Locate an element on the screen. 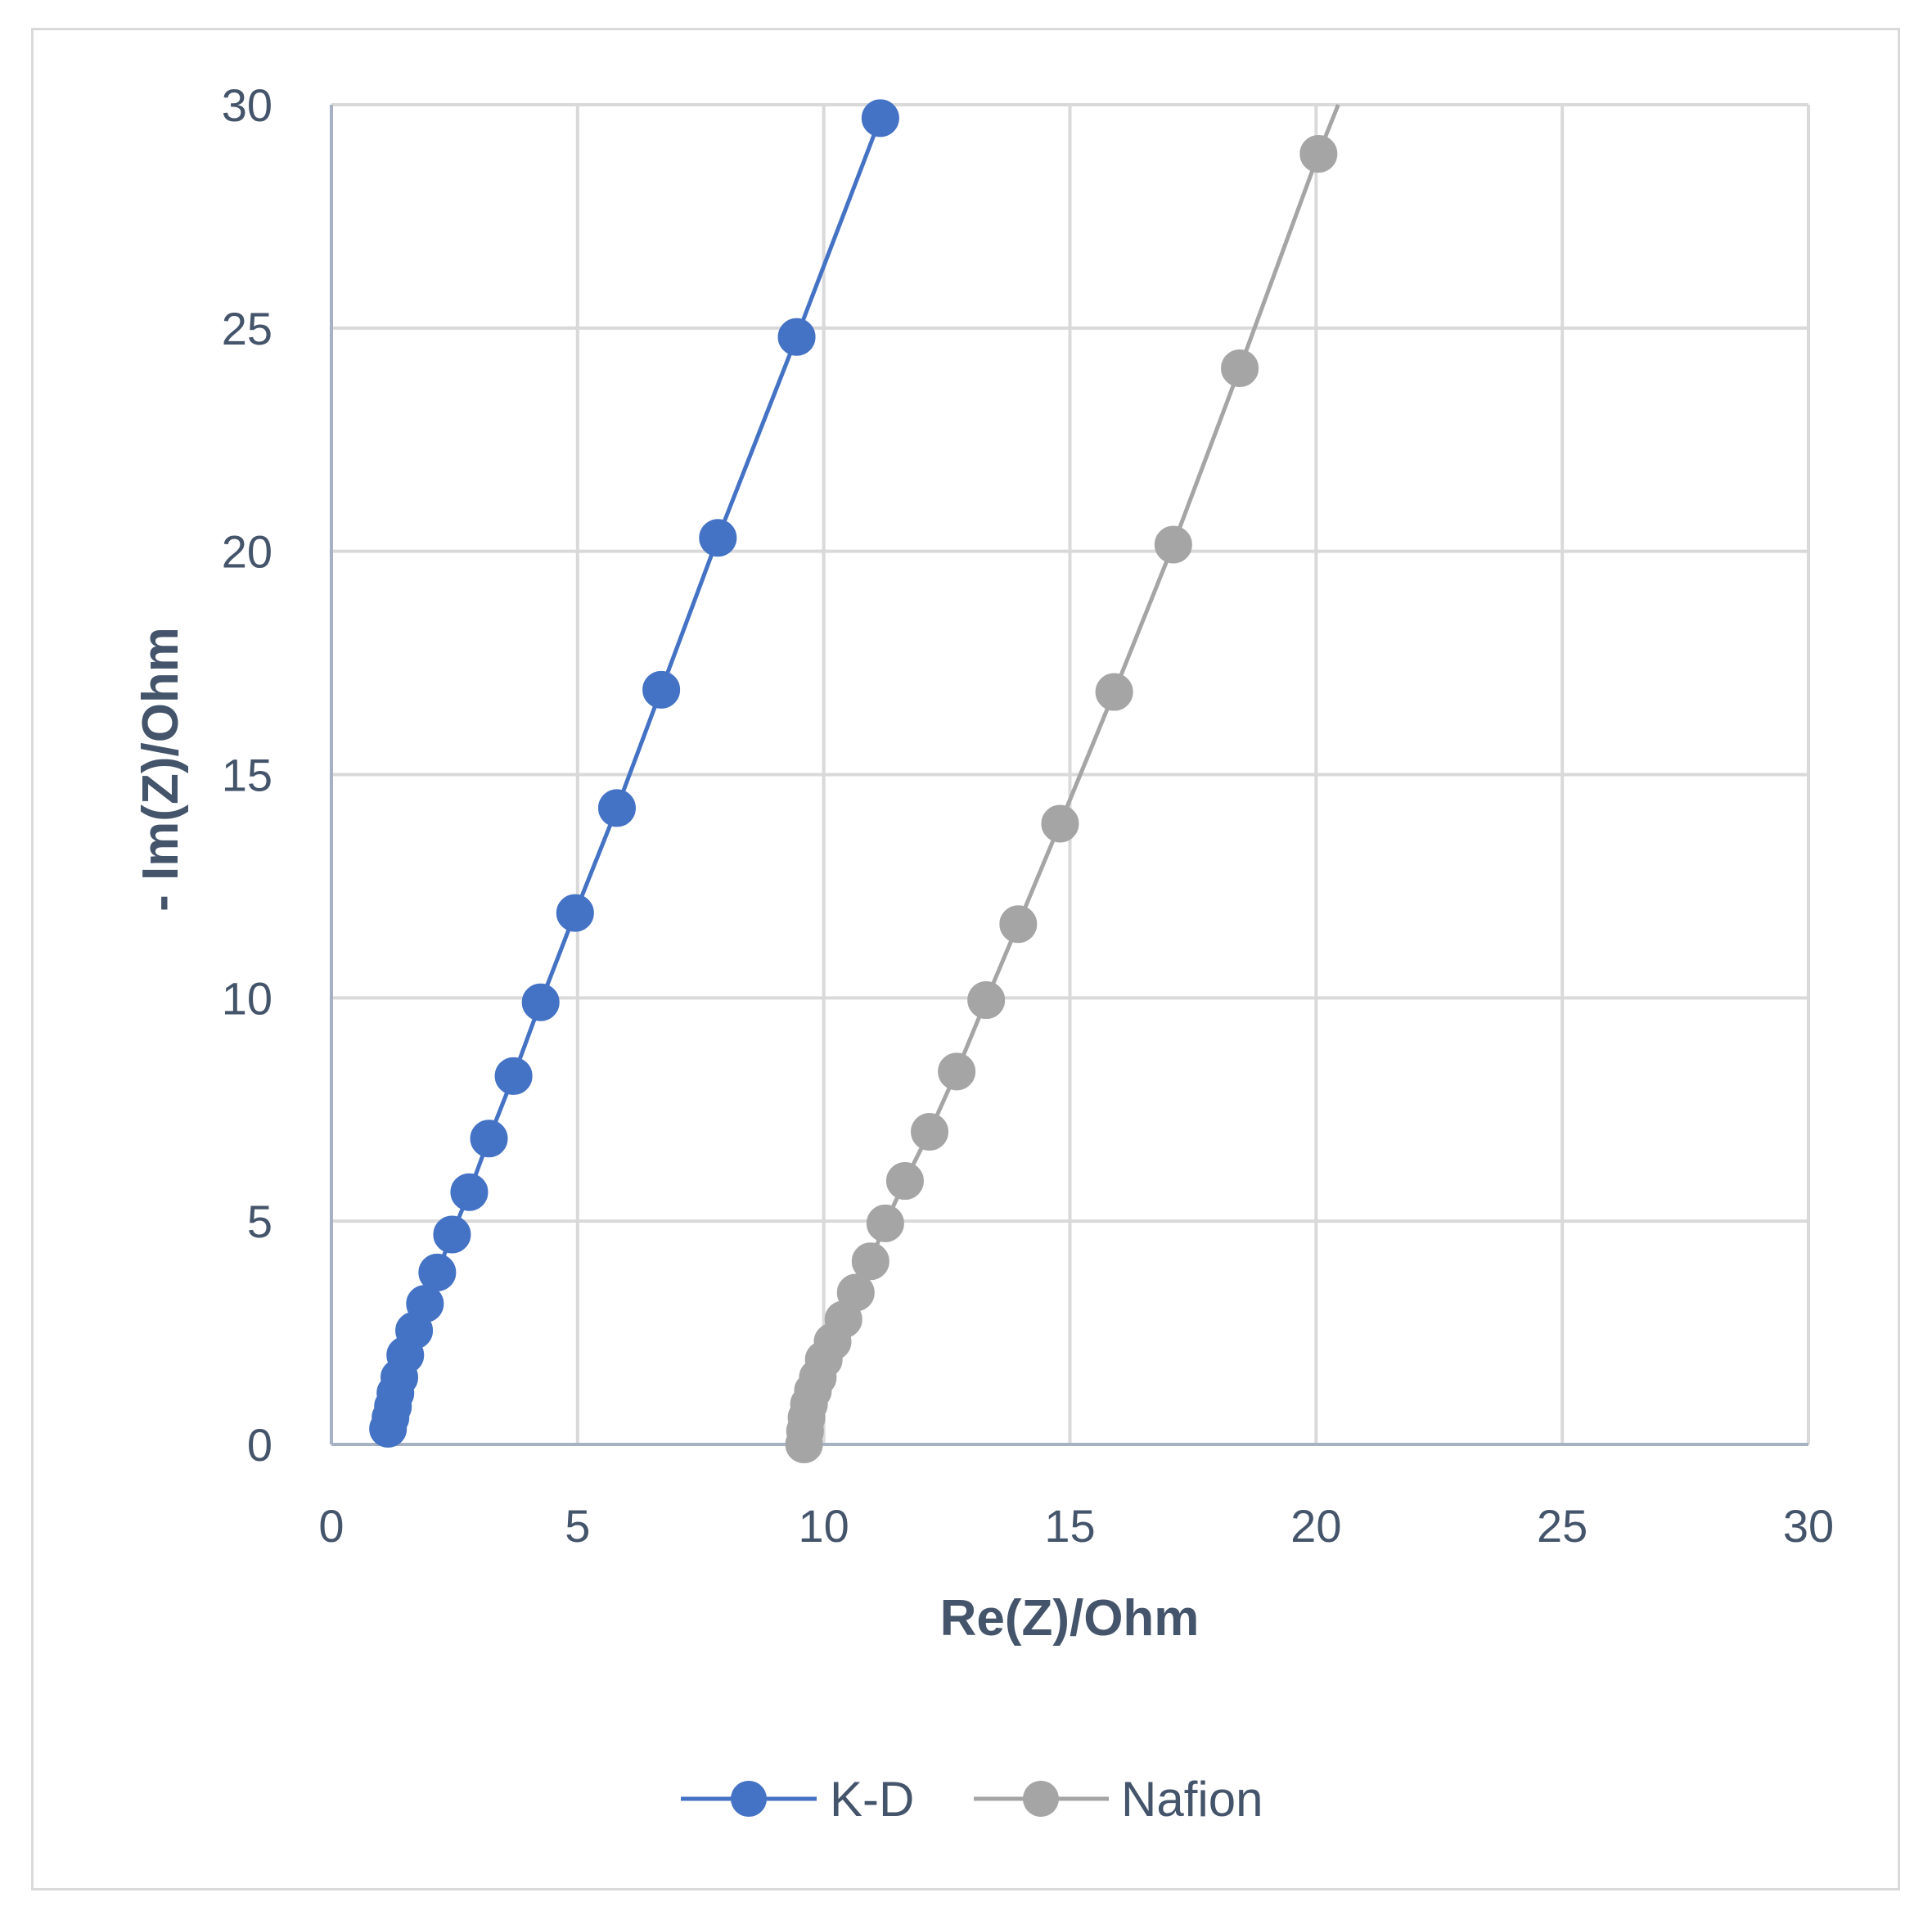 Image resolution: width=1932 pixels, height=1924 pixels. x-axis-title: Re(Z)/Ohm is located at coordinates (1070, 1618).